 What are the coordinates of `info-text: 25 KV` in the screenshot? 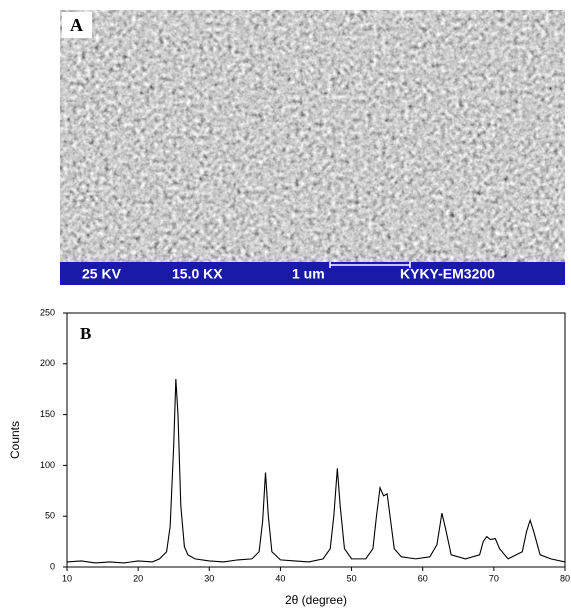 It's located at (102, 274).